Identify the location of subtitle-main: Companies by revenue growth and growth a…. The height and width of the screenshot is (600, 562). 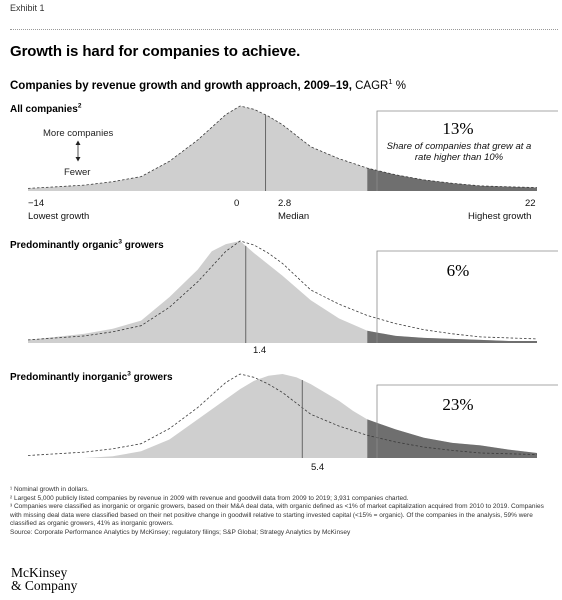
(181, 86).